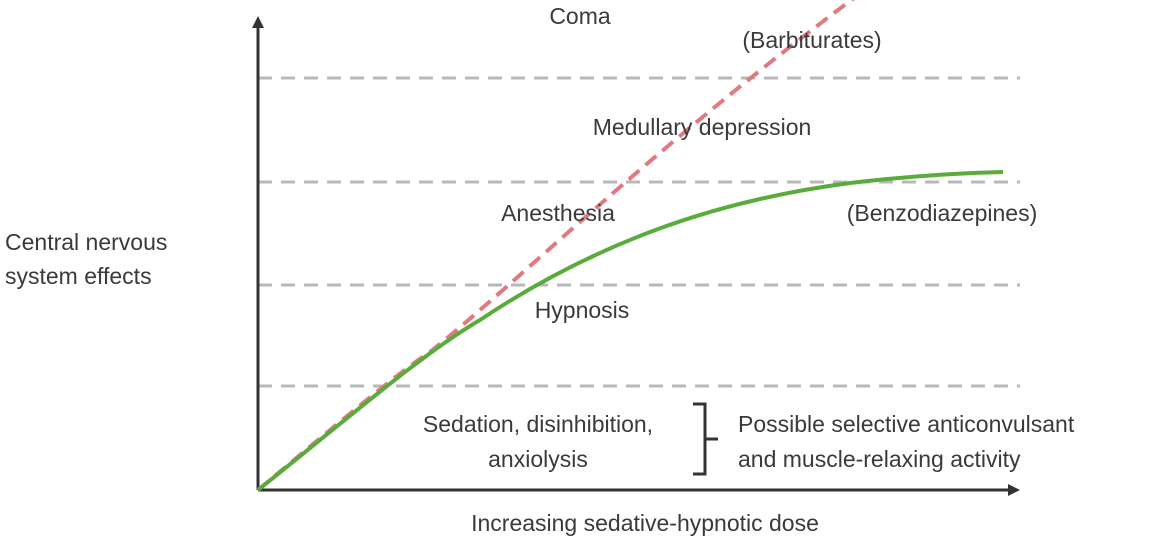 The height and width of the screenshot is (540, 1153). I want to click on y-axis-label-line2: system effects, so click(78, 276).